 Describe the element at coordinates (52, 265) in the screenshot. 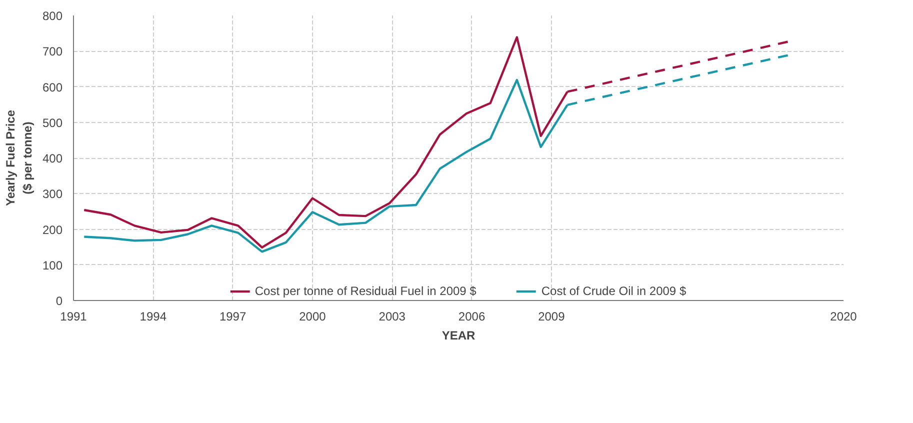

I see `y-tick-label: 100` at that location.